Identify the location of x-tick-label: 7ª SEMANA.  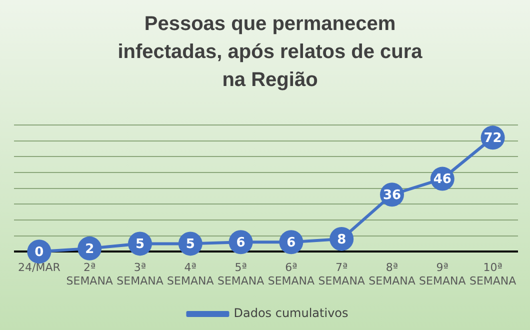
(342, 274).